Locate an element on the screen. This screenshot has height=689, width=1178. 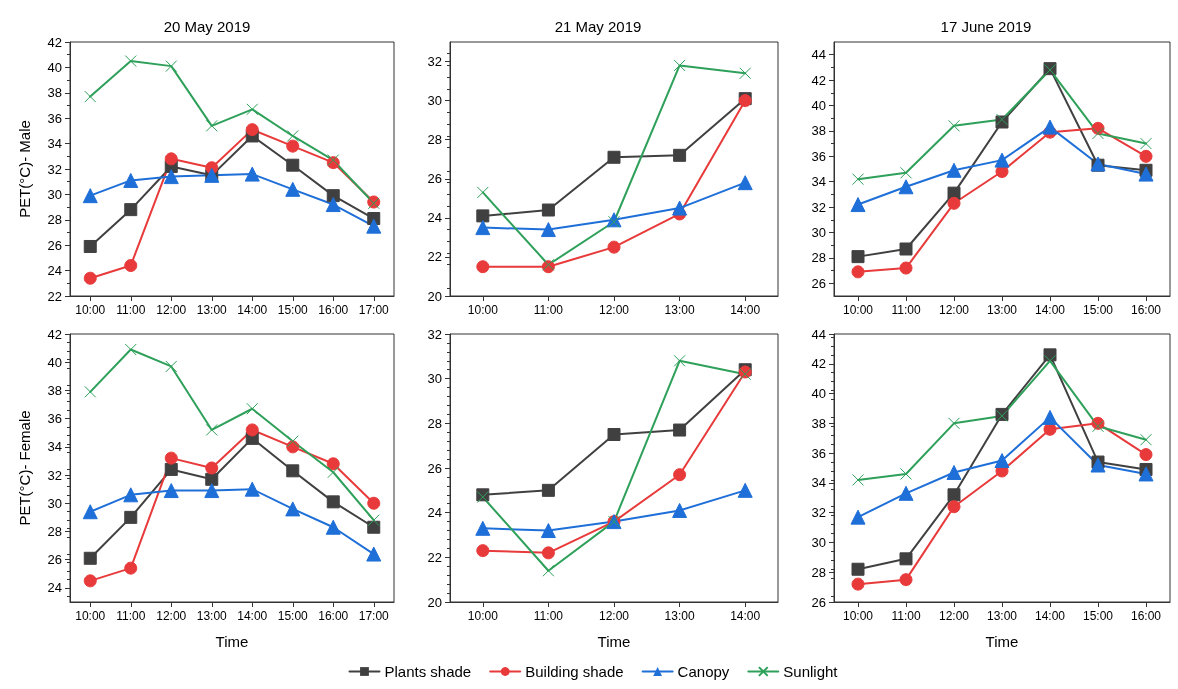
y-axis-title: PET(°C)- Female is located at coordinates (24, 468).